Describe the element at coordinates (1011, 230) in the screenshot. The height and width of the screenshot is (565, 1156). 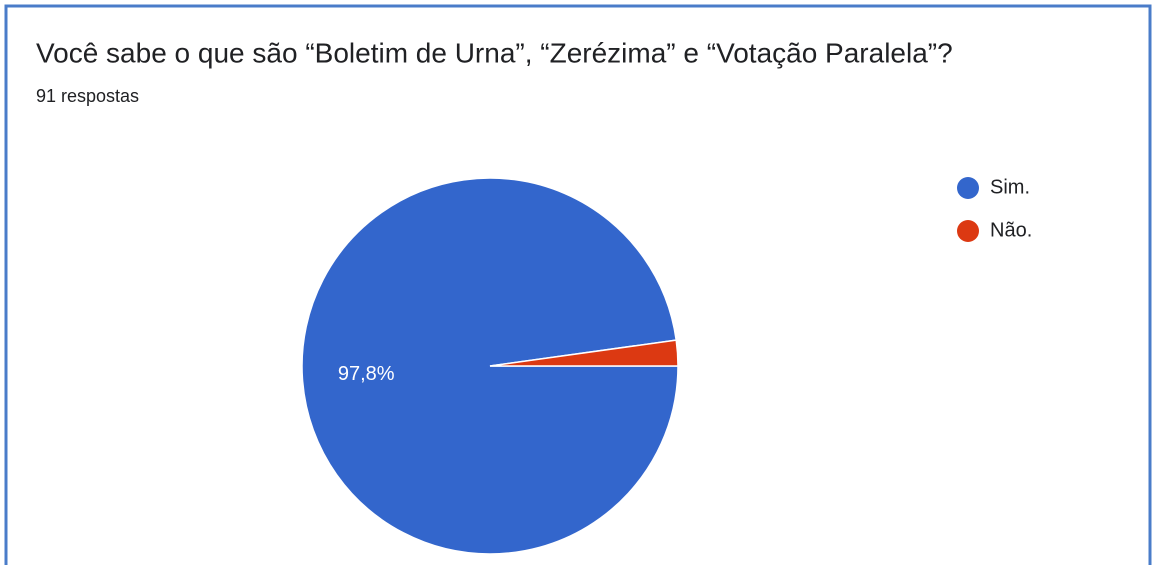
I see `legend-label: Não.` at that location.